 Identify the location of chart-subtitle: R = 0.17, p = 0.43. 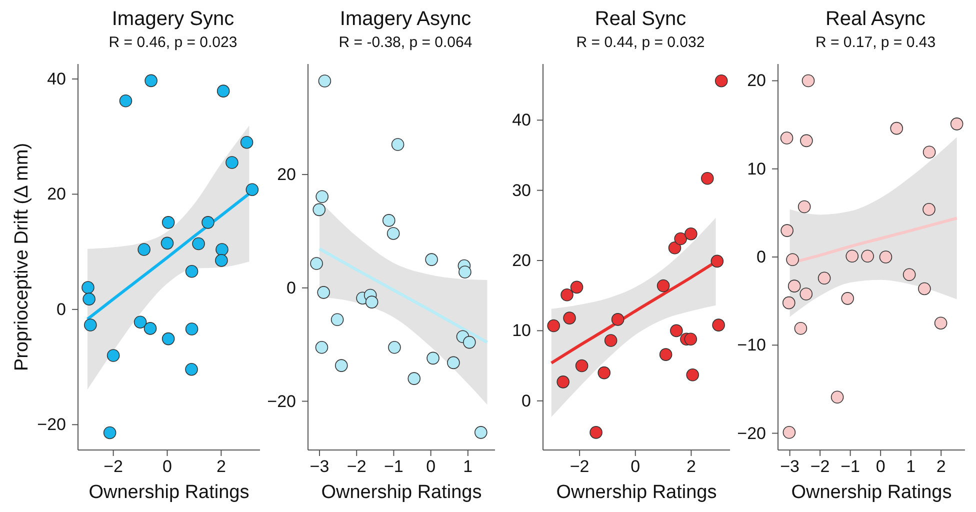
(875, 43).